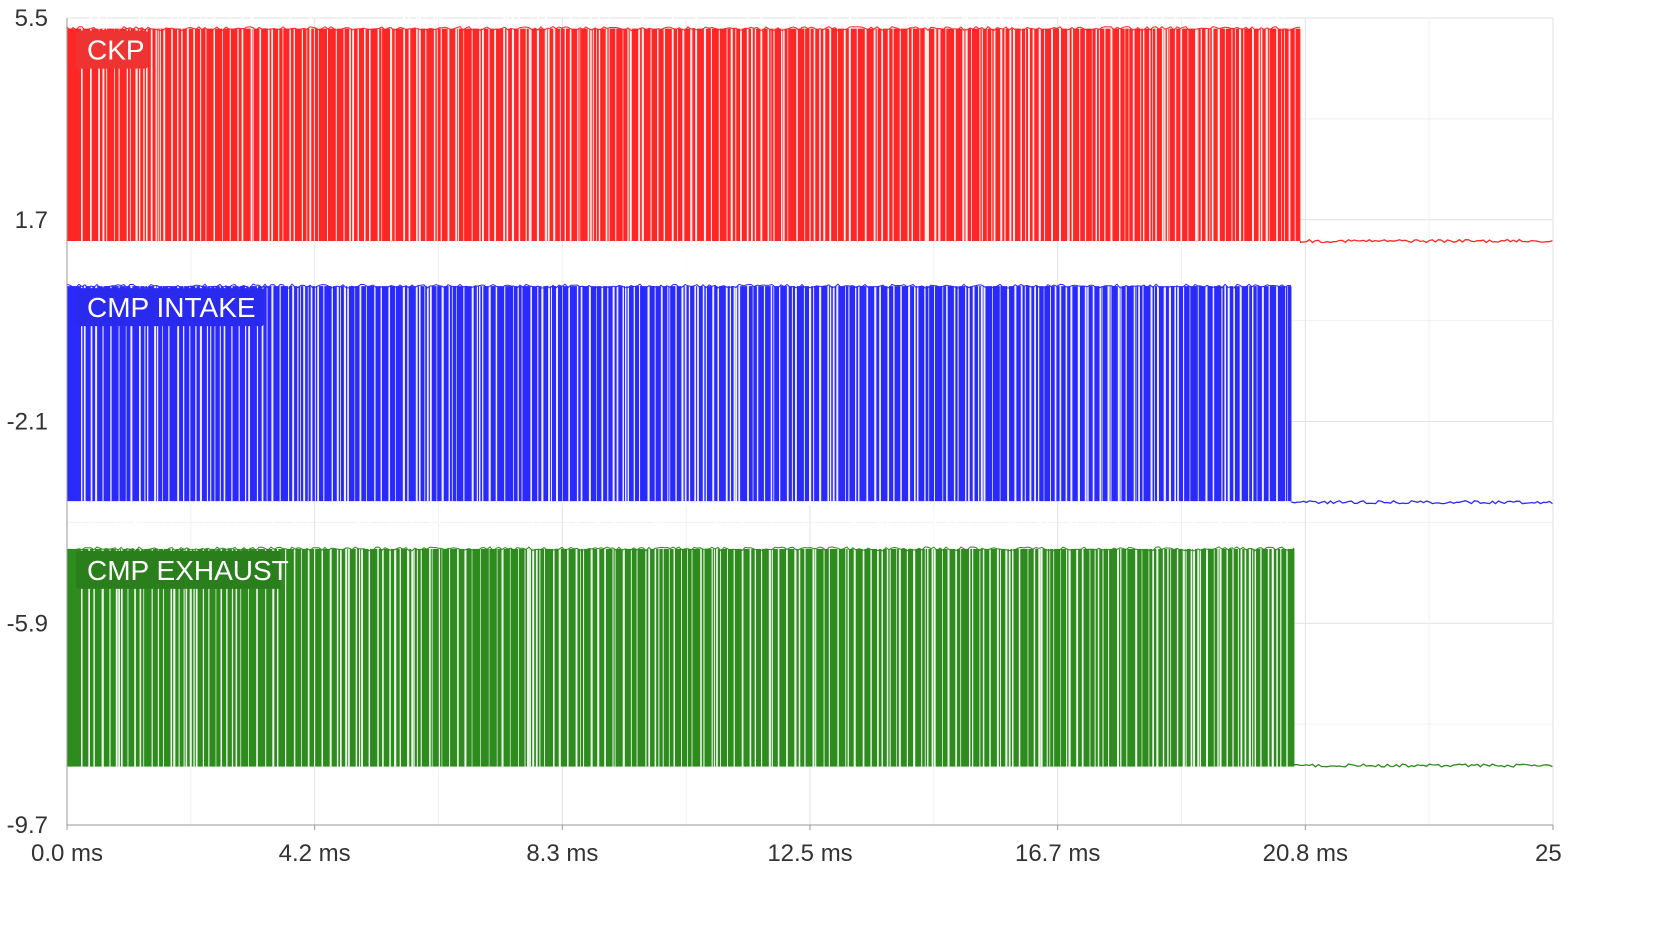  I want to click on series-label: CMP INTAKE, so click(171, 307).